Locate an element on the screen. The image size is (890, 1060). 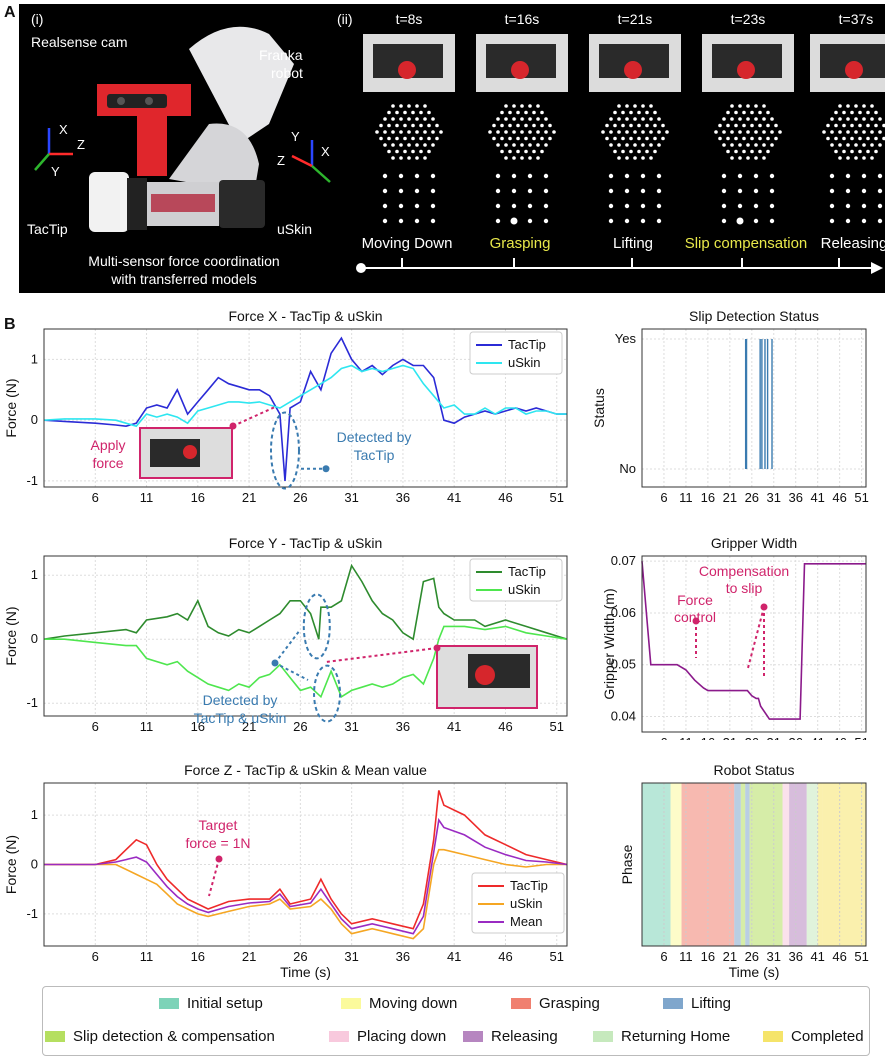
chart-title: Robot Status is located at coordinates (754, 770).